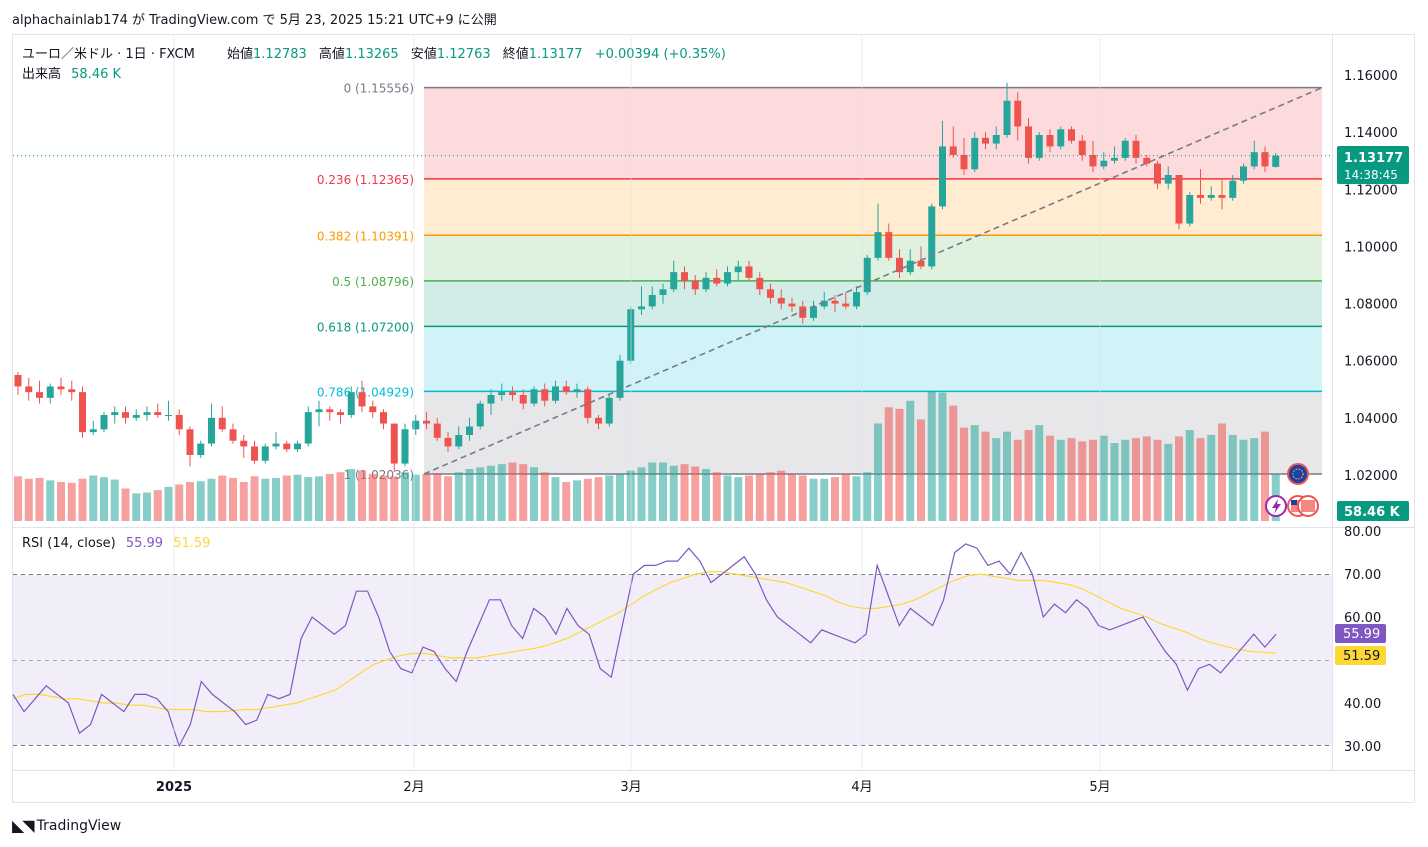 The image size is (1428, 847). I want to click on last-price-badge: 1.13177 14:38:45, so click(1373, 165).